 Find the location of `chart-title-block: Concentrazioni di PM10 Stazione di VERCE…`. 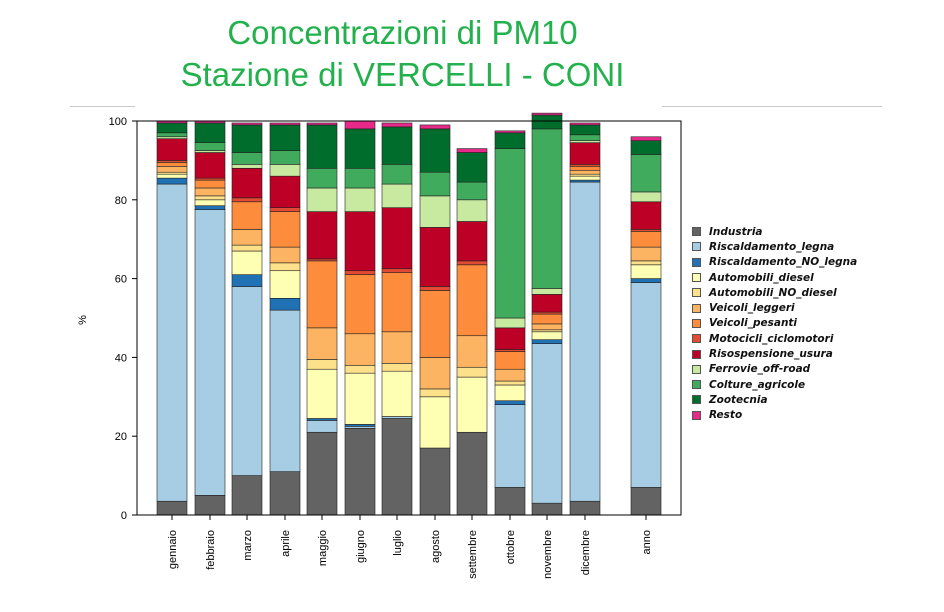

chart-title-block: Concentrazioni di PM10 Stazione di VERCE… is located at coordinates (402, 54).